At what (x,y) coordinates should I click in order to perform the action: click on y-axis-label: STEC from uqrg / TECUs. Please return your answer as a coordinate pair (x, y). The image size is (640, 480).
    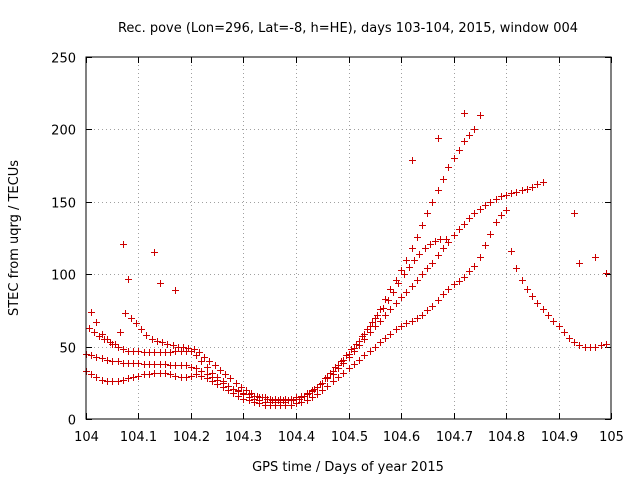
    Looking at the image, I should click on (14, 238).